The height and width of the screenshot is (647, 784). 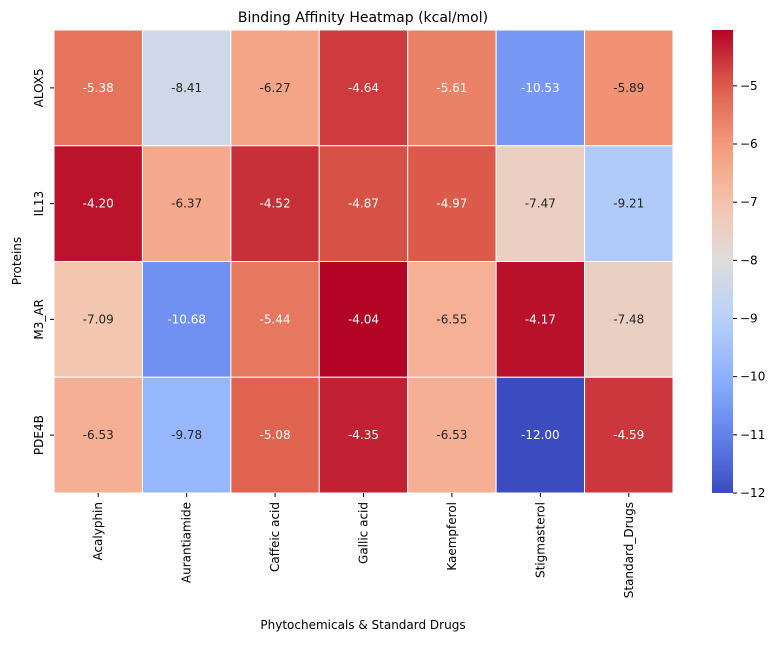 I want to click on x-tick-label: Stigmasterol, so click(x=540, y=540).